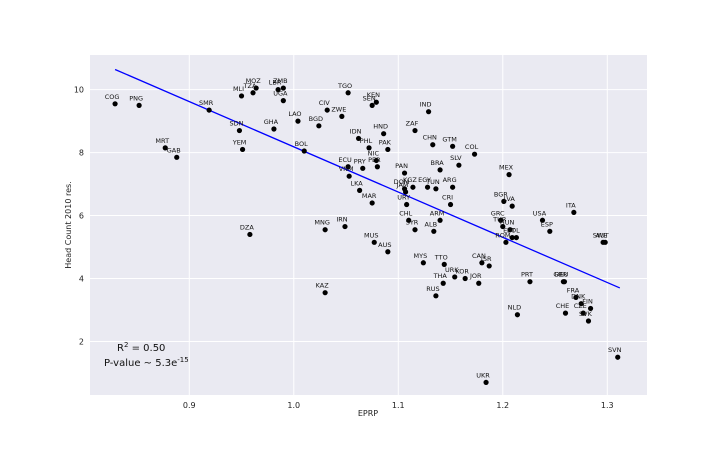 The image size is (720, 450). Describe the element at coordinates (372, 203) in the screenshot. I see `data-point-mar` at that location.